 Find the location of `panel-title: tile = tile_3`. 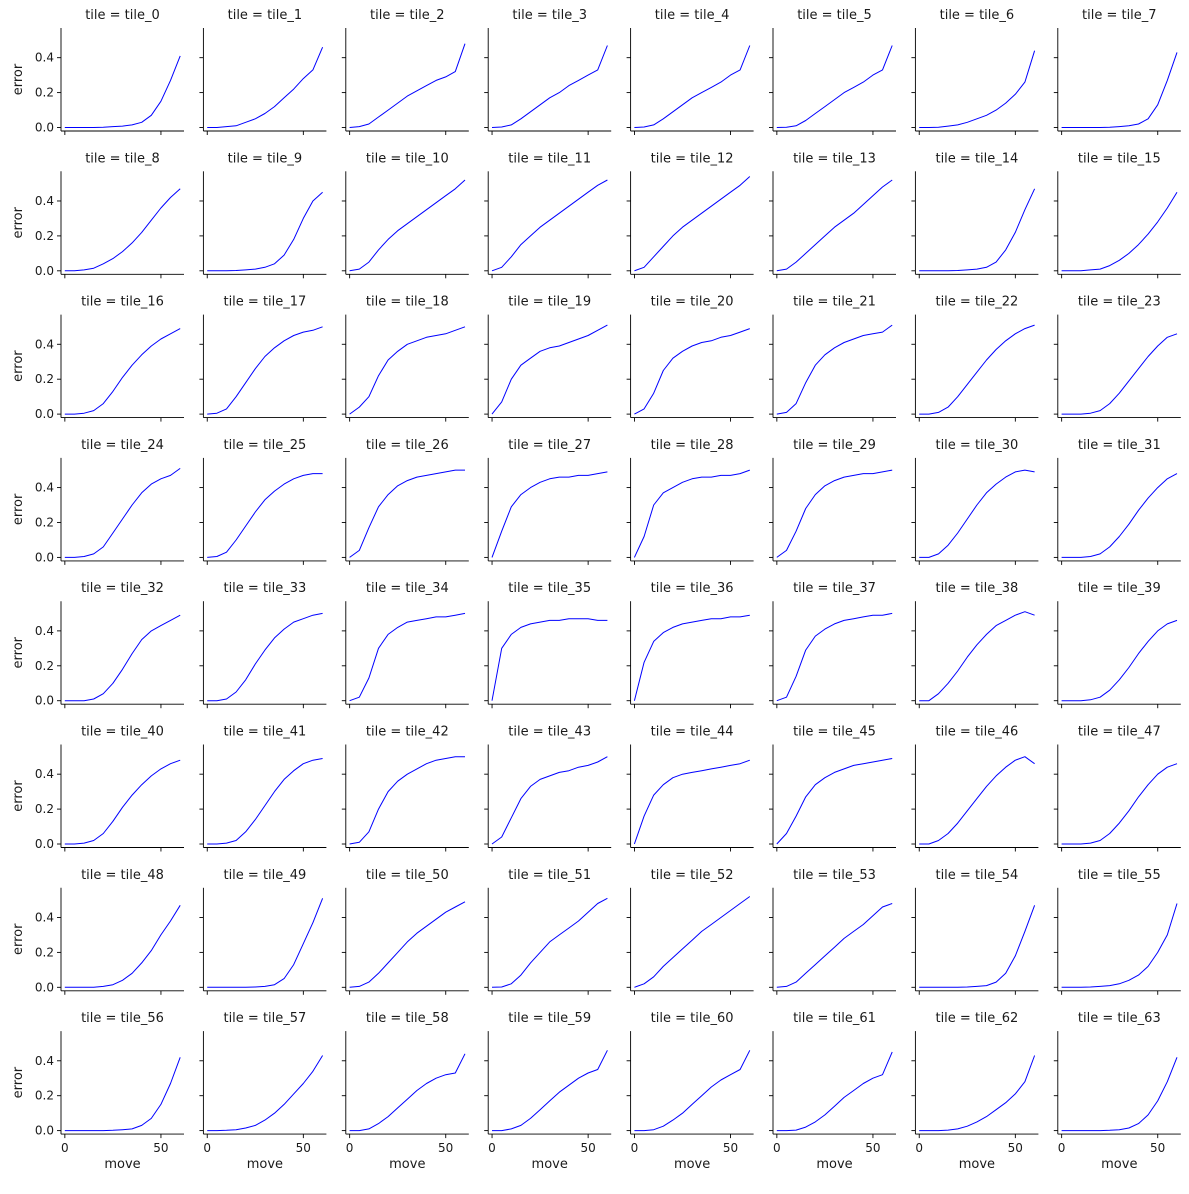

panel-title: tile = tile_3 is located at coordinates (549, 15).